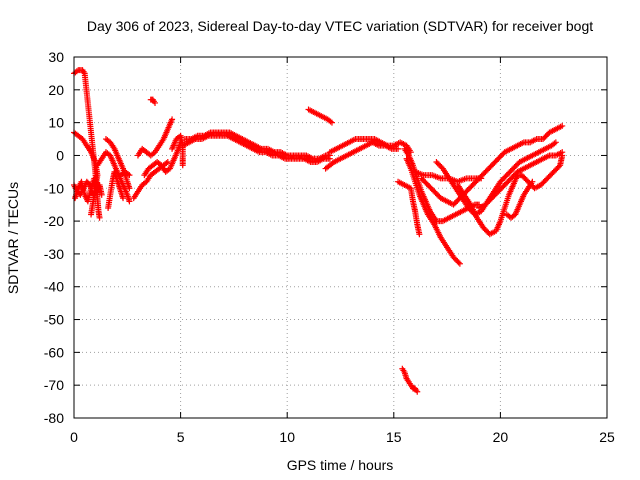 This screenshot has width=640, height=480. Describe the element at coordinates (394, 437) in the screenshot. I see `x-tick-label: 15` at that location.